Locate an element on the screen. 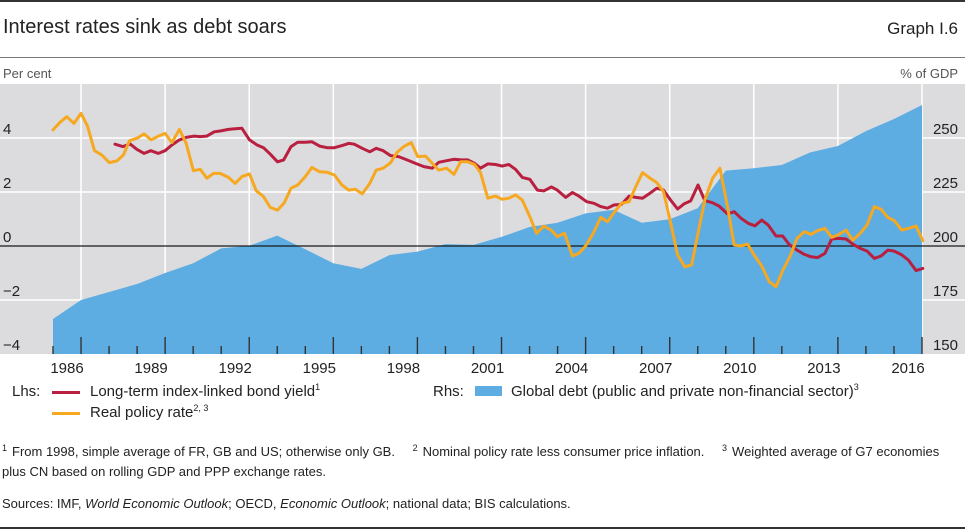  footnote-mark: 2 is located at coordinates (415, 447).